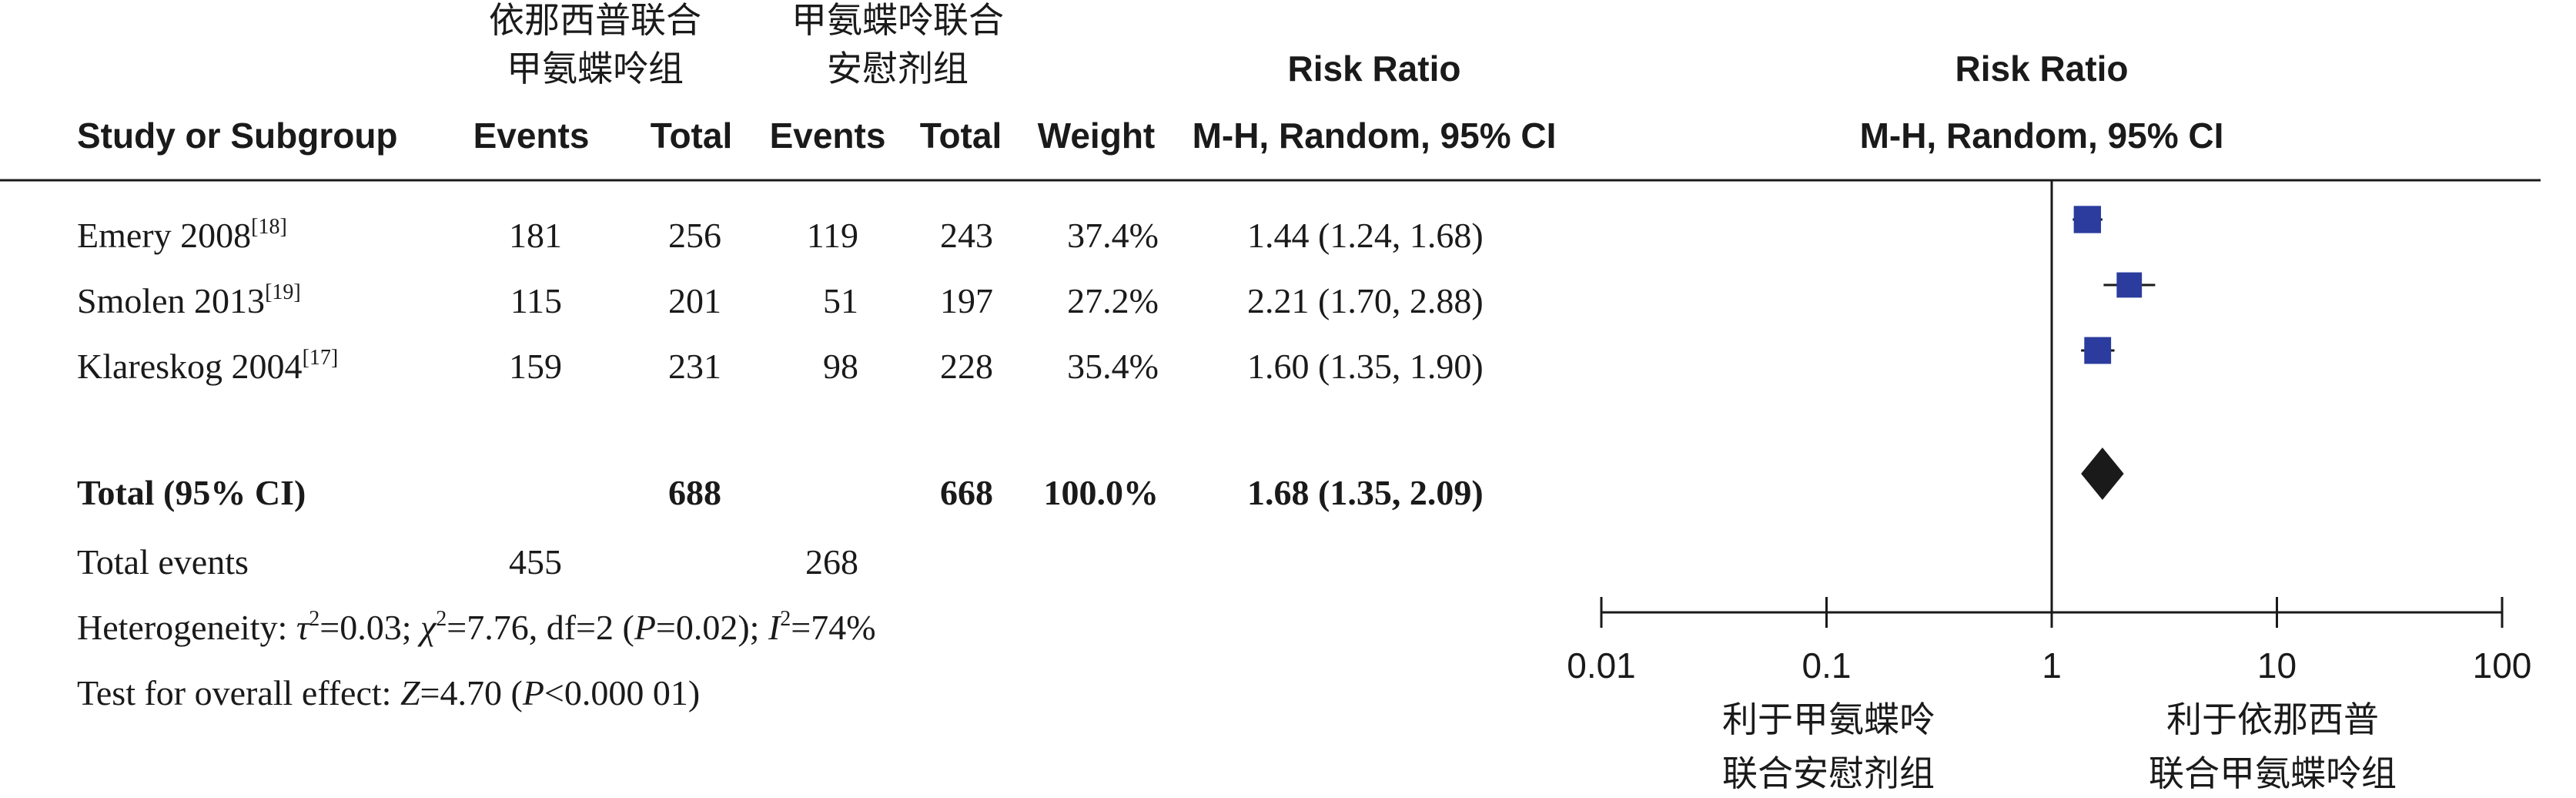 The image size is (2576, 798). Describe the element at coordinates (695, 493) in the screenshot. I see `total-total1: 688` at that location.